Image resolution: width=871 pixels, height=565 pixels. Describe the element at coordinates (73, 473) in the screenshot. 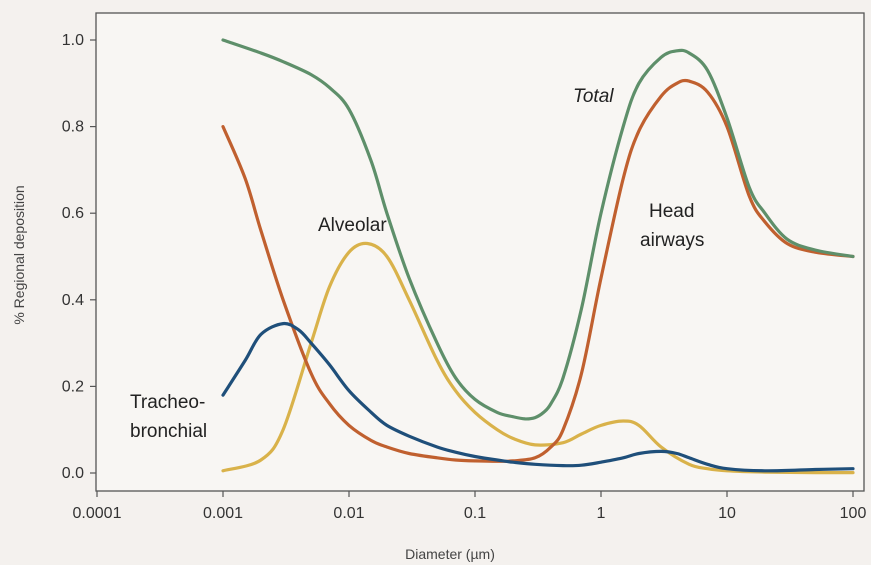

I see `y-tick-label: 0.0` at that location.